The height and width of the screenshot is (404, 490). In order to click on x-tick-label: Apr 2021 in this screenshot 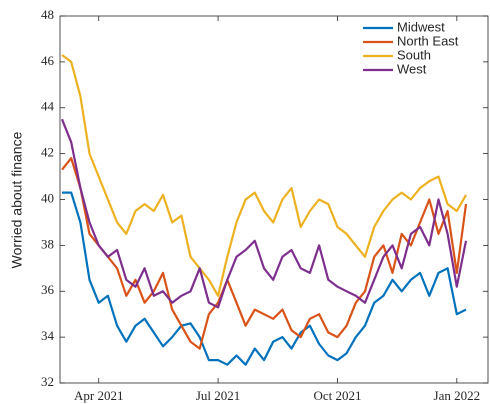, I will do `click(98, 395)`.